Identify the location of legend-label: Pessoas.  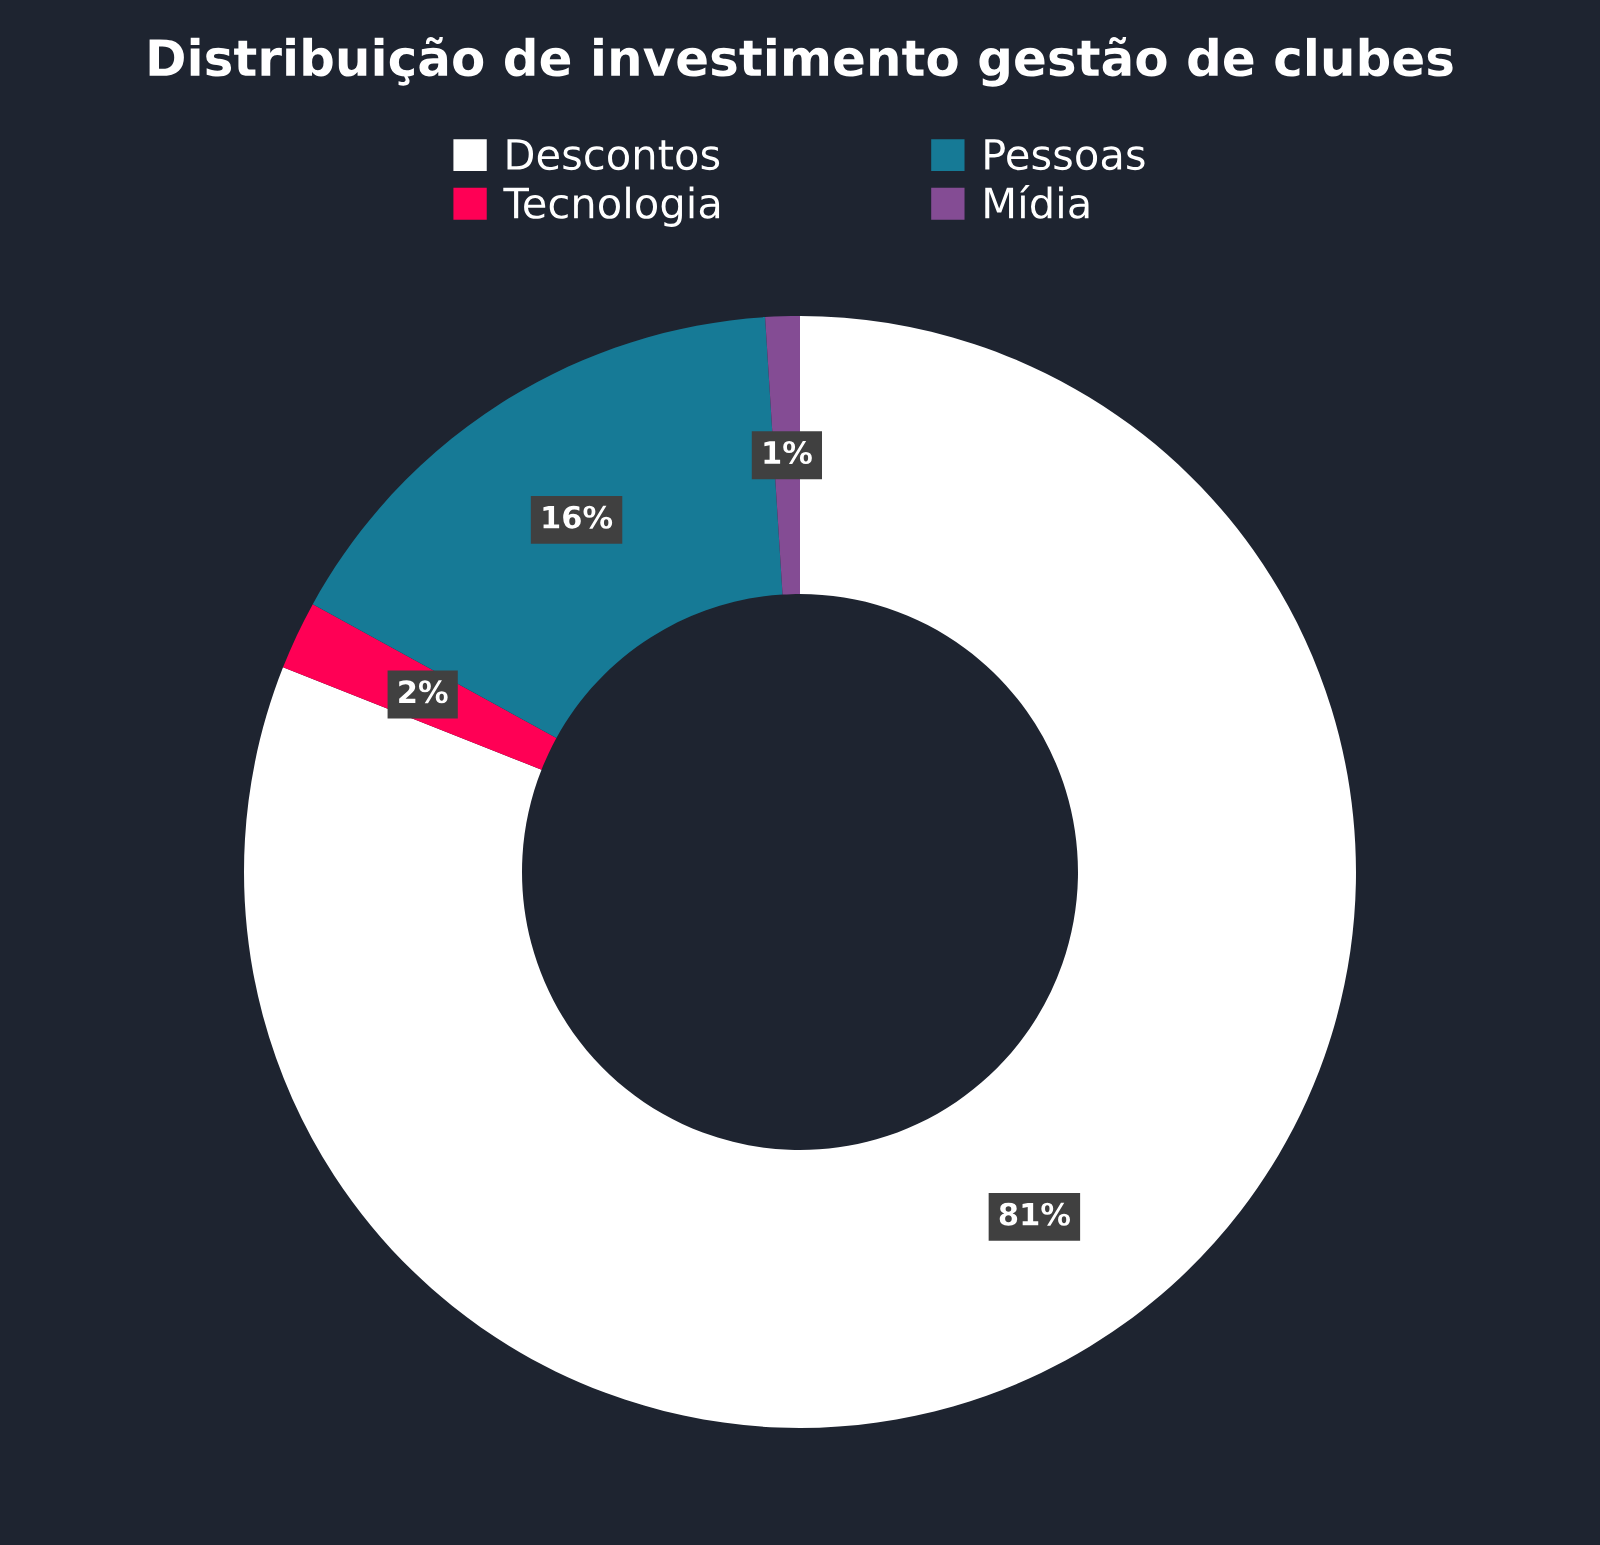
(1065, 155).